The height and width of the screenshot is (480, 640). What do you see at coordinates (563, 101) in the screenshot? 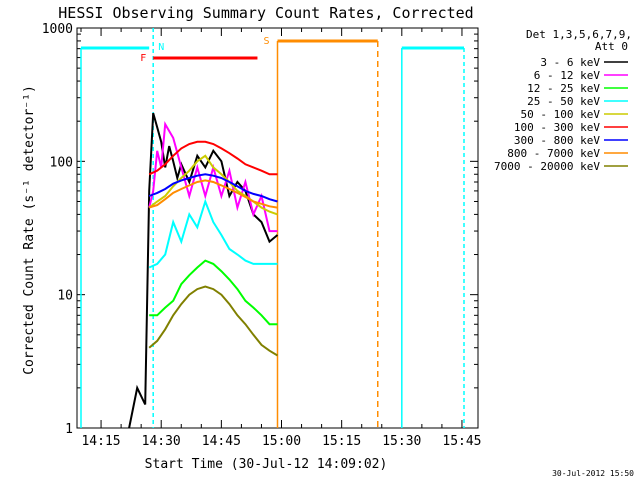
I see `legend-label: 25 - 50 keV` at bounding box center [563, 101].